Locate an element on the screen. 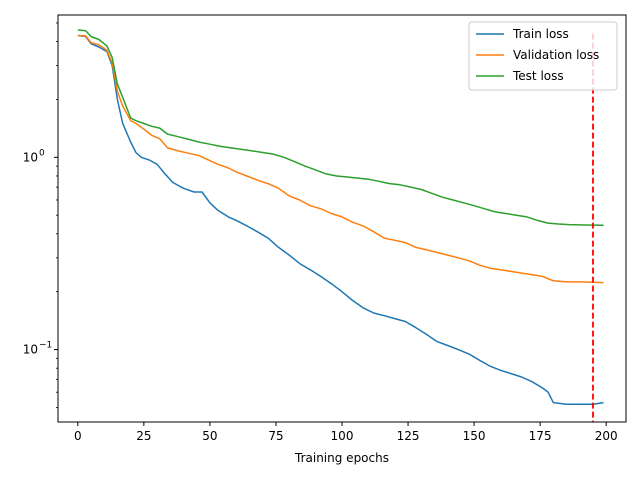 Image resolution: width=640 pixels, height=480 pixels. legend-label: Test loss is located at coordinates (538, 76).